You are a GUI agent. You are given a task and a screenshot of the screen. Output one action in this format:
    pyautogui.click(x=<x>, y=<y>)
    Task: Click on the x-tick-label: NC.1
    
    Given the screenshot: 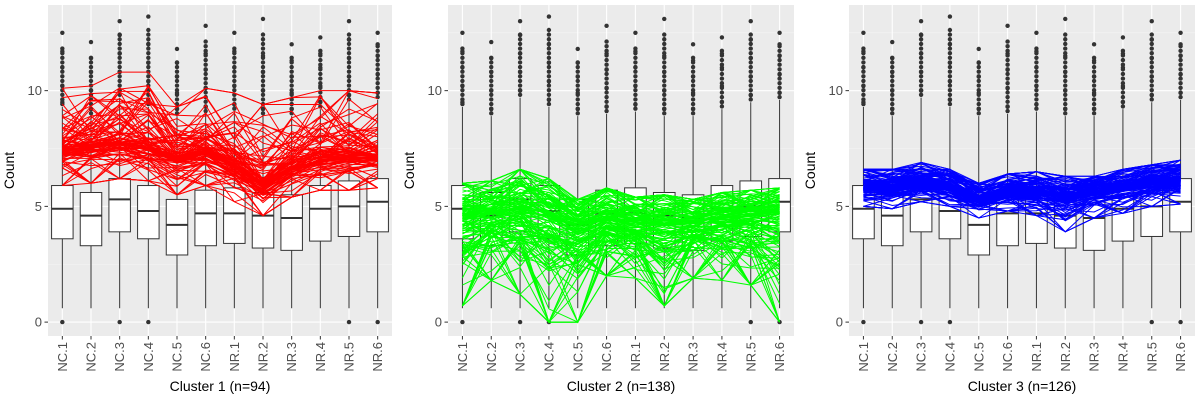 What is the action you would take?
    pyautogui.click(x=462, y=357)
    